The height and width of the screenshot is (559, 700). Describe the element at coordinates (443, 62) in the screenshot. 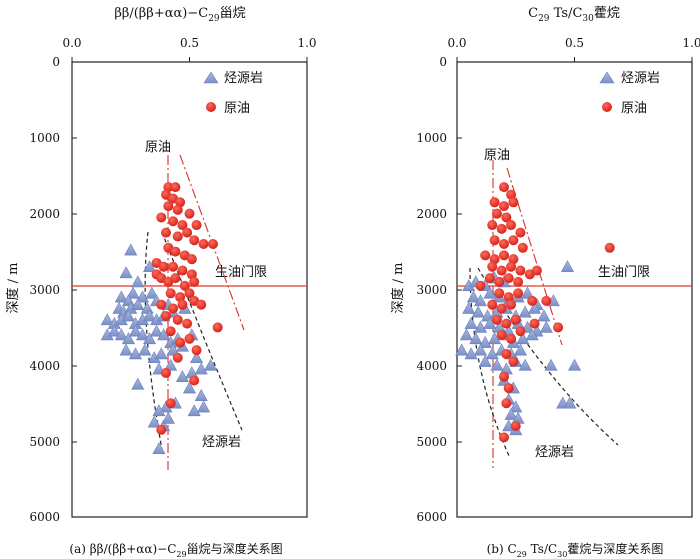

I see `panel-b-y-tick: 0` at that location.